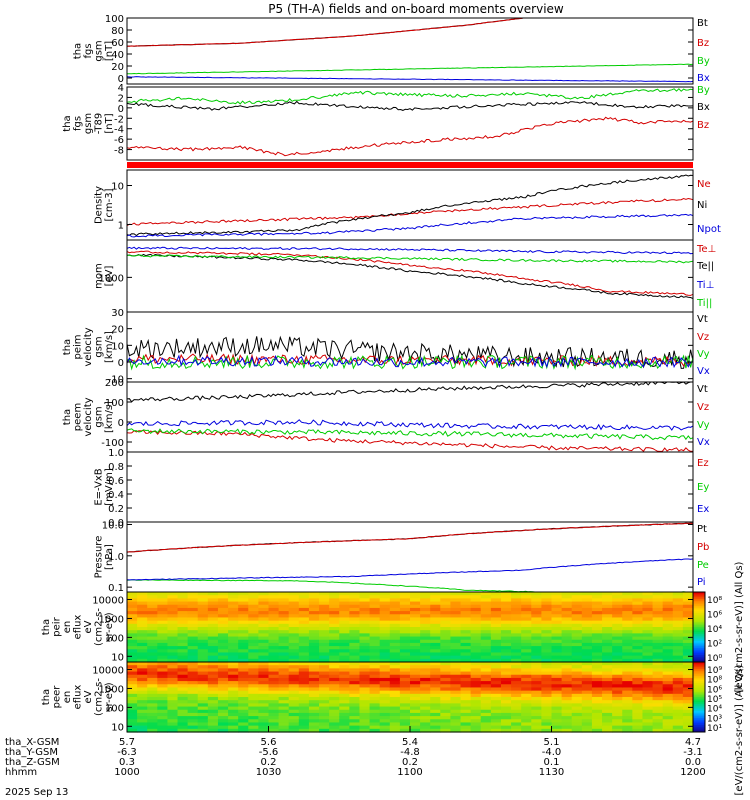 This screenshot has height=800, width=750. I want to click on colorbar-tick-label: 10⁸, so click(714, 681).